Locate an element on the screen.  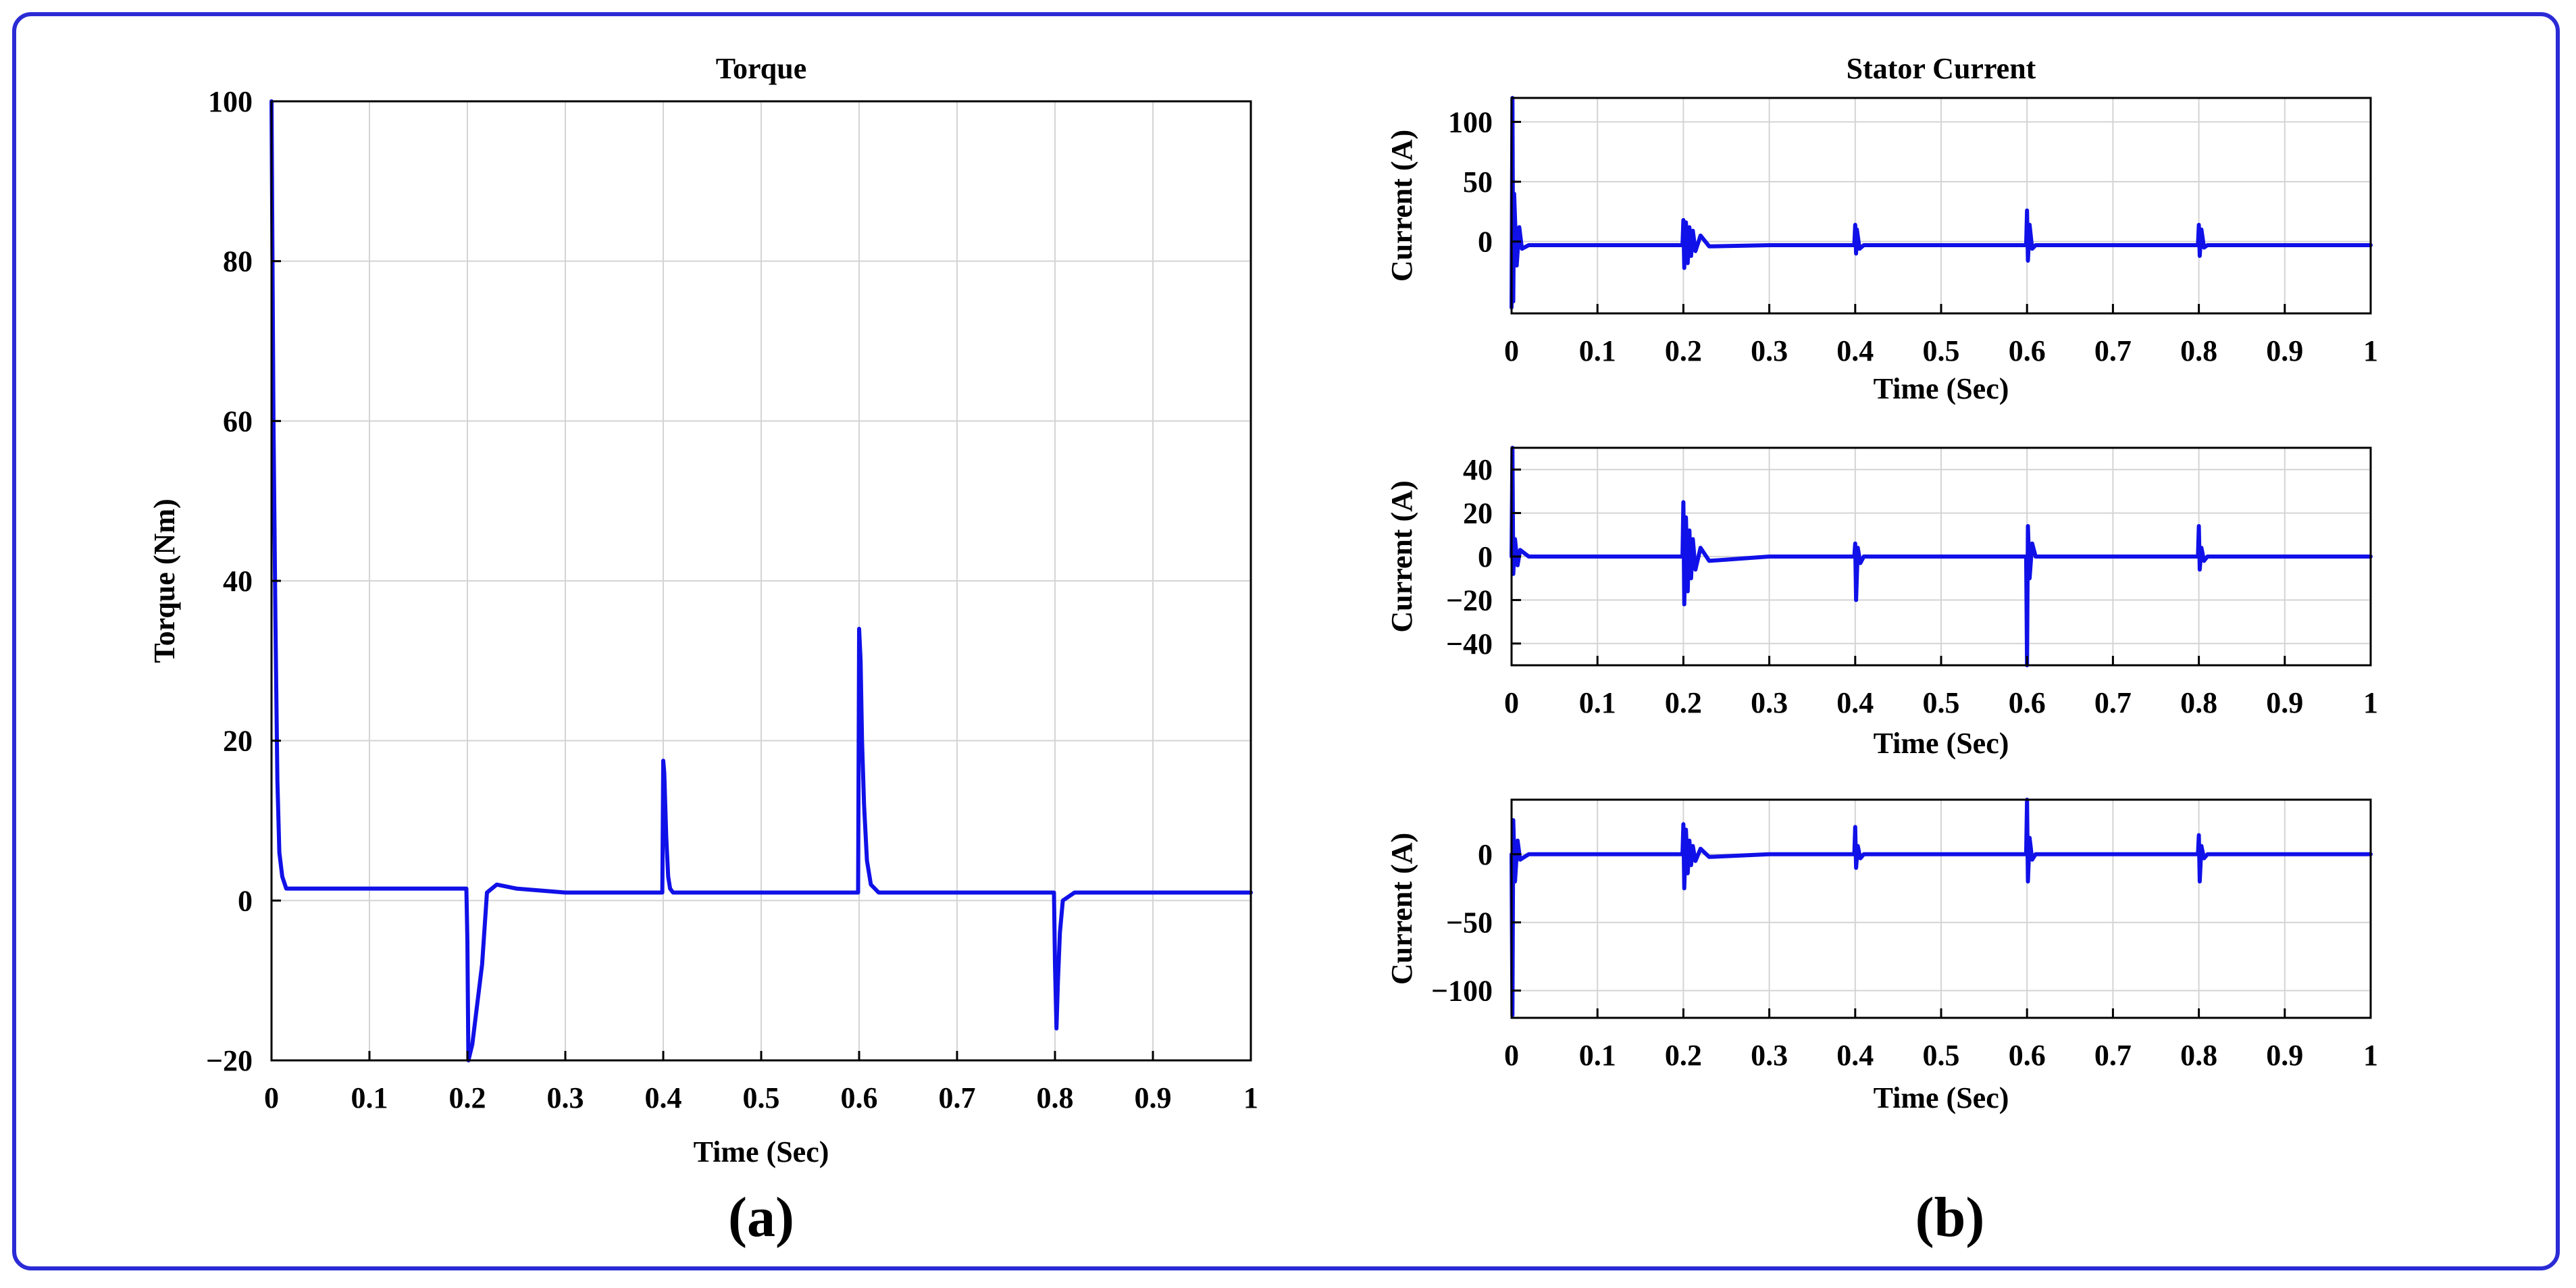
torque-ytick-label-4: 60 is located at coordinates (238, 422).